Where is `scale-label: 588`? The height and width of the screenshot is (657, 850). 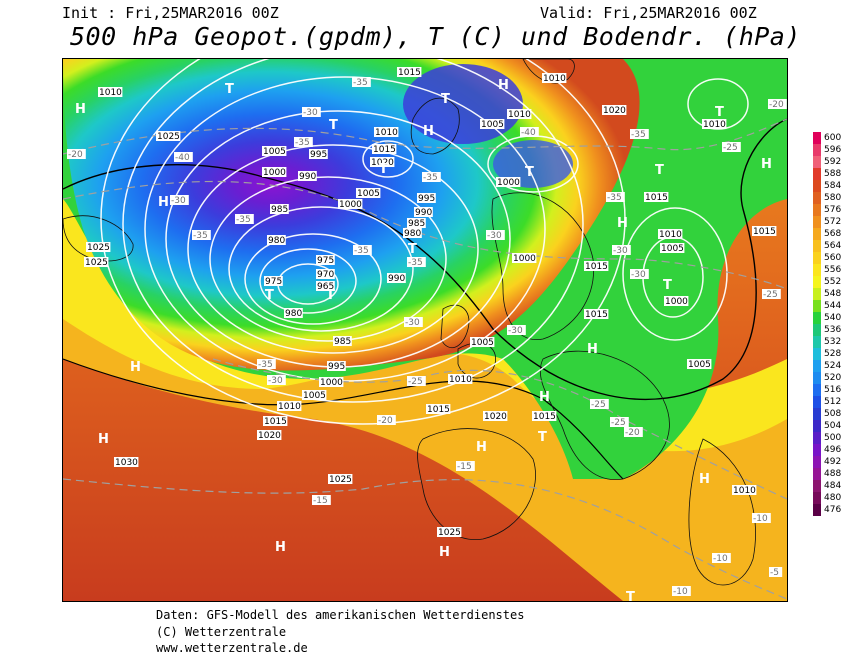 scale-label: 588 is located at coordinates (833, 174).